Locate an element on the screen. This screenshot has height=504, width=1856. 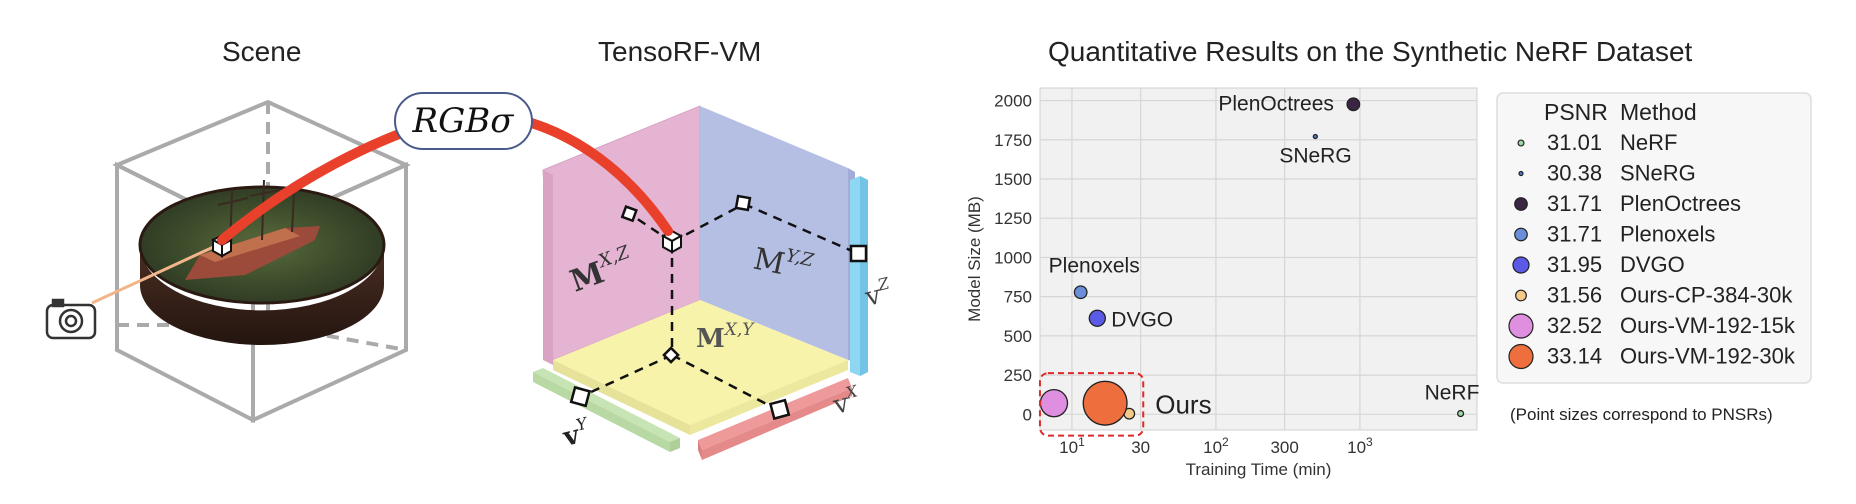
legend-method: Plenoxels is located at coordinates (1667, 234).